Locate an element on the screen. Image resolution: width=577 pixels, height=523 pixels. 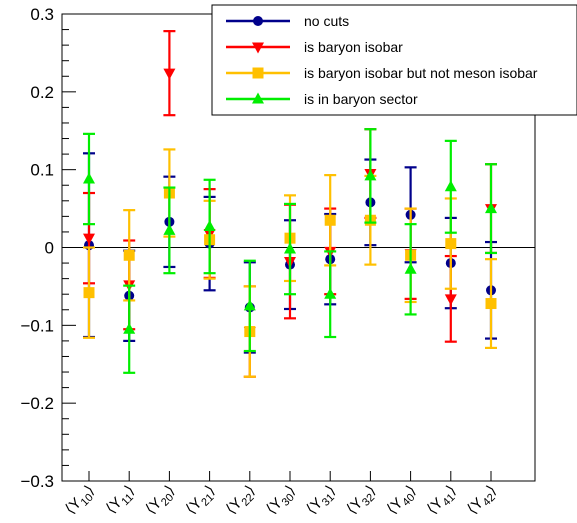
x-category-label: ⟨Y32⟩ is located at coordinates (362, 501).